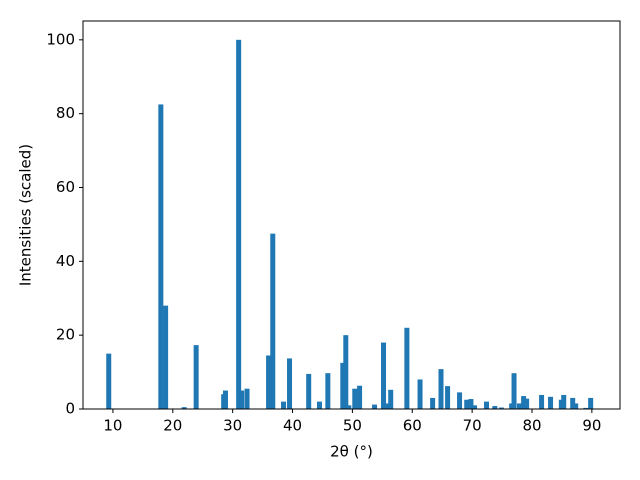  I want to click on x-tick-label: 20, so click(172, 426).